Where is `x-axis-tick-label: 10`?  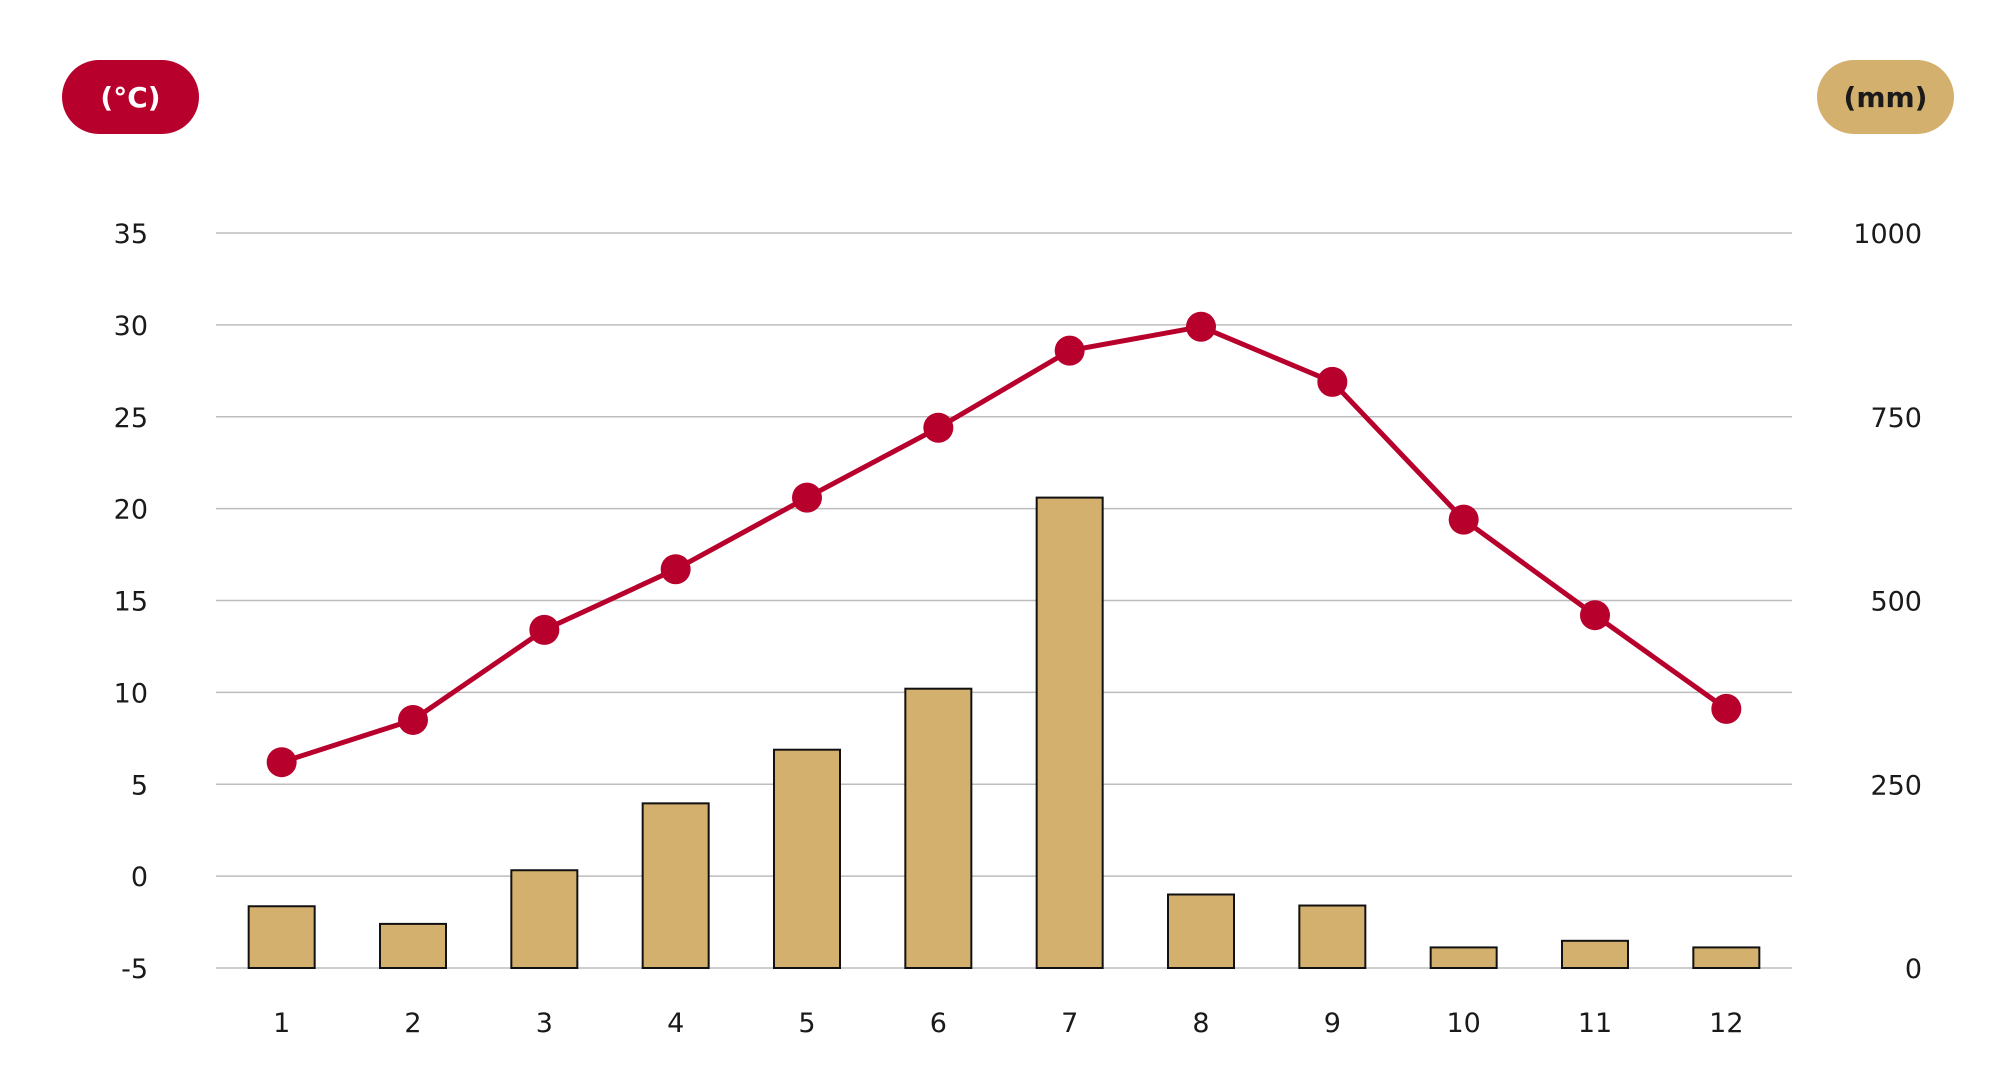 x-axis-tick-label: 10 is located at coordinates (1463, 1023).